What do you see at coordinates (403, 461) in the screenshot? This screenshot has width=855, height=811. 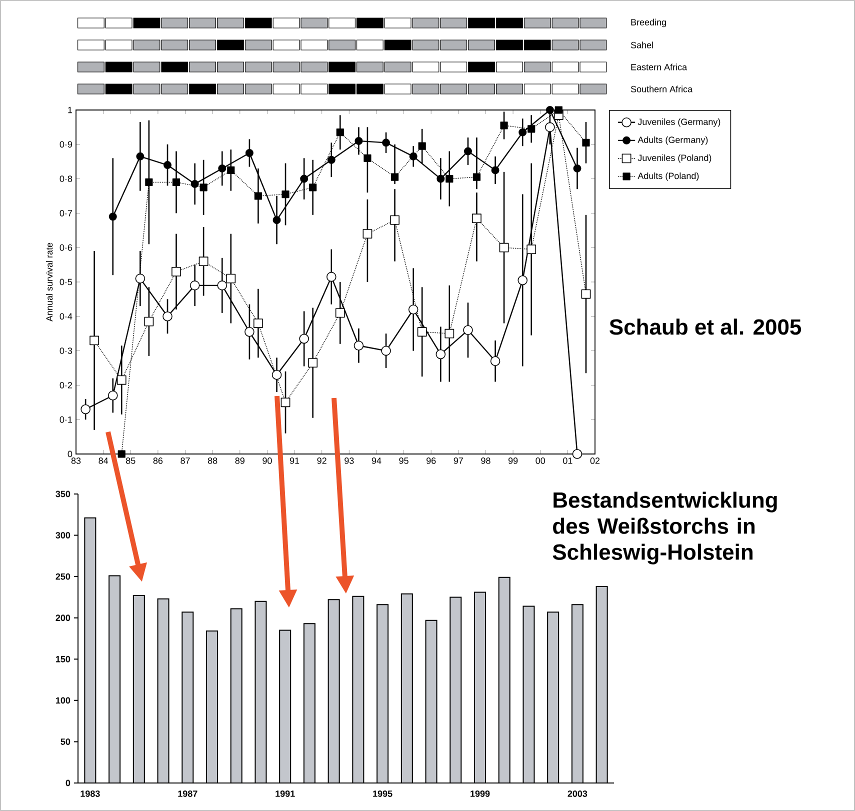 I see `x-tick-label: 95` at bounding box center [403, 461].